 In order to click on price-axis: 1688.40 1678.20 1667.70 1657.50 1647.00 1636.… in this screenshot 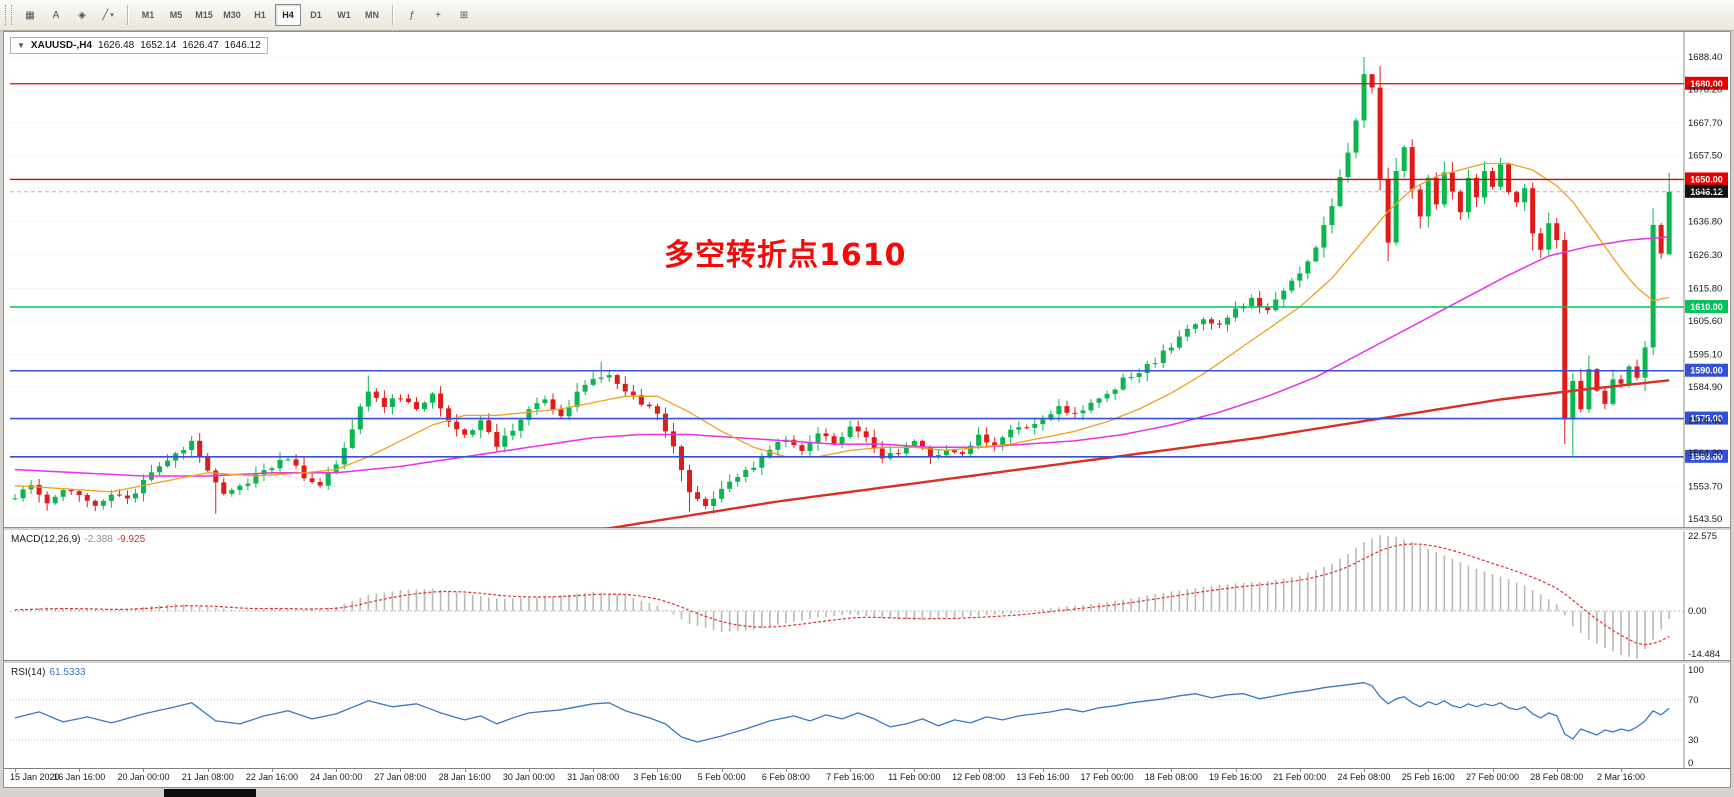, I will do `click(1705, 288)`.